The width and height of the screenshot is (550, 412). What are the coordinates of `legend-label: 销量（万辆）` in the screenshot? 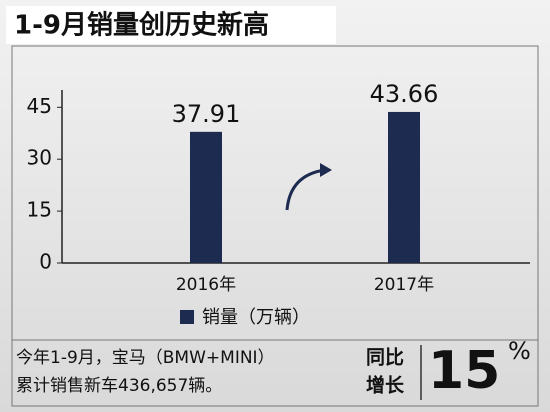 It's located at (256, 317).